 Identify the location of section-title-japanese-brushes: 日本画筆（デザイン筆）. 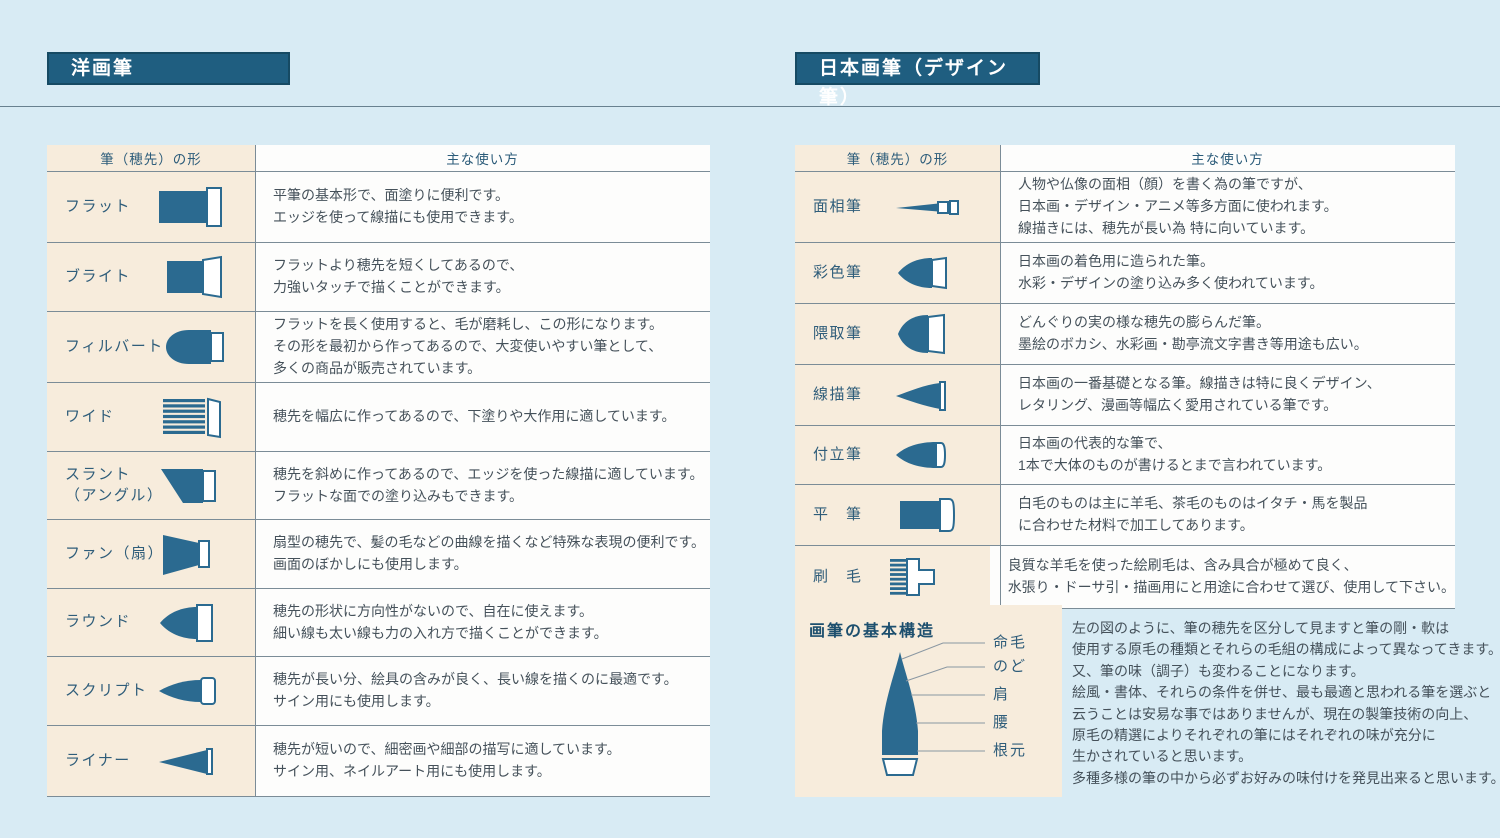
(917, 80).